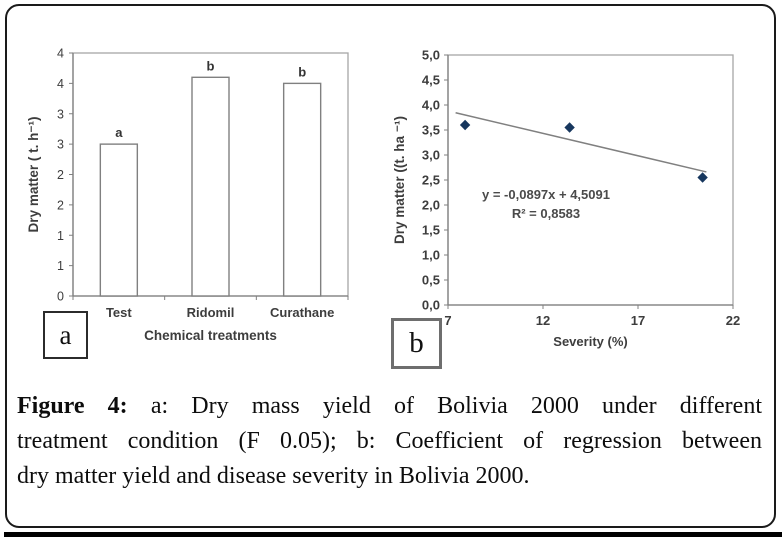 The image size is (782, 538). Describe the element at coordinates (431, 205) in the screenshot. I see `y-tick-label-b: 2,0` at that location.